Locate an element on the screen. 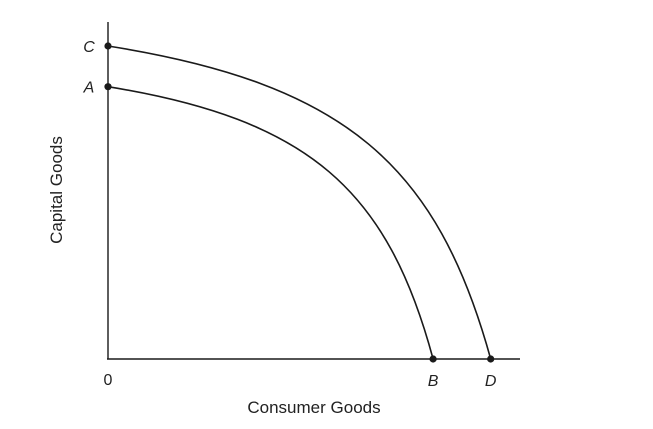 This screenshot has height=429, width=653. label-c: C is located at coordinates (89, 47).